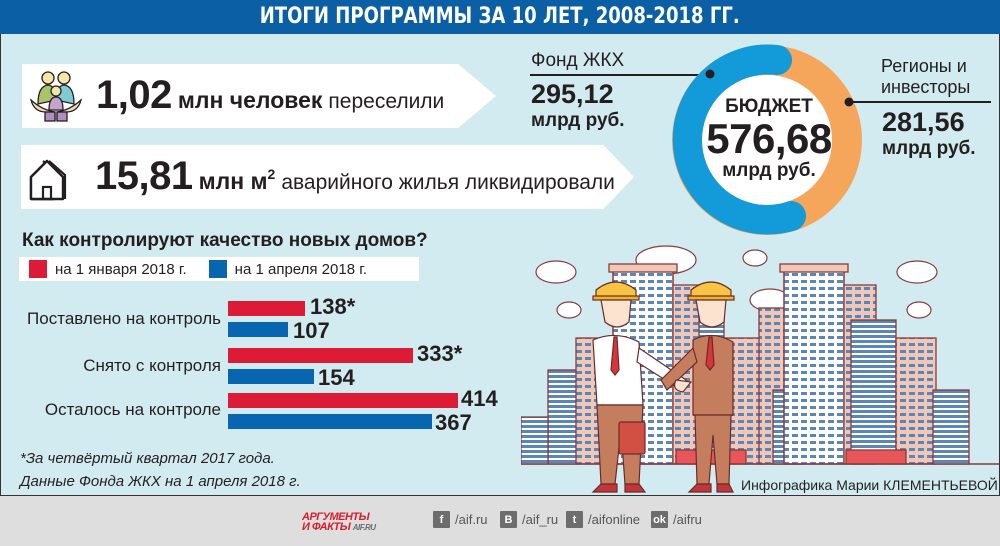 The height and width of the screenshot is (546, 1000). I want to click on bar-value: 154, so click(336, 377).